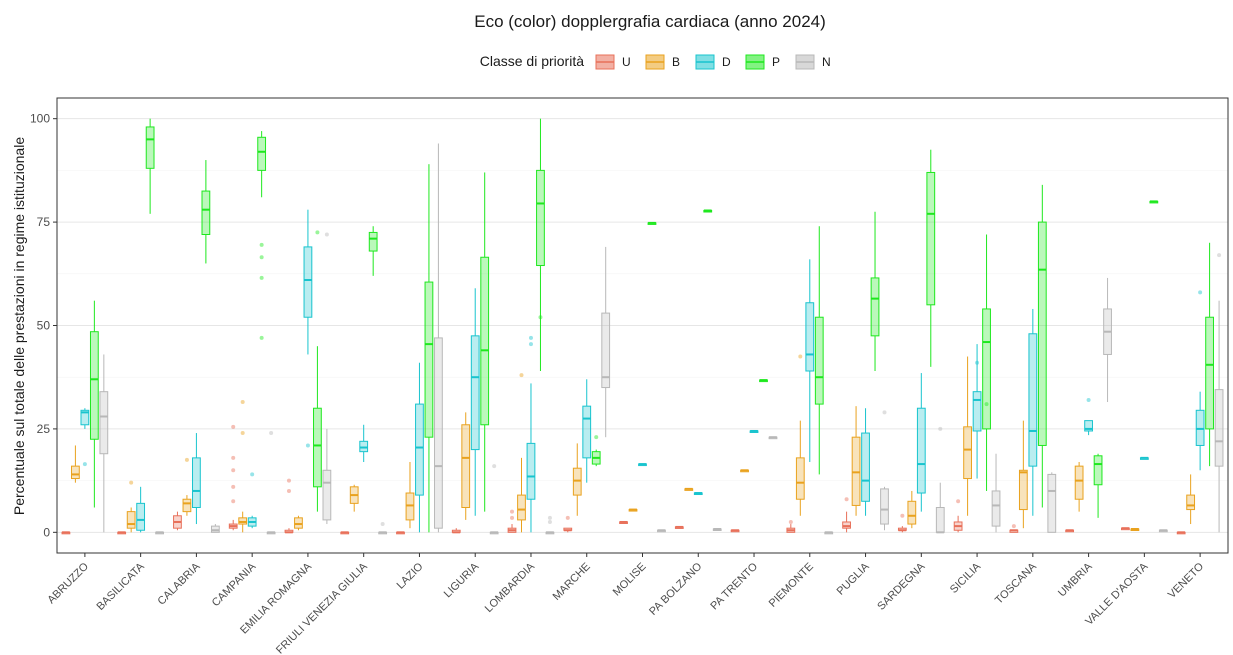 The height and width of the screenshot is (655, 1233). Describe the element at coordinates (44, 222) in the screenshot. I see `y-tick-label: 75` at that location.